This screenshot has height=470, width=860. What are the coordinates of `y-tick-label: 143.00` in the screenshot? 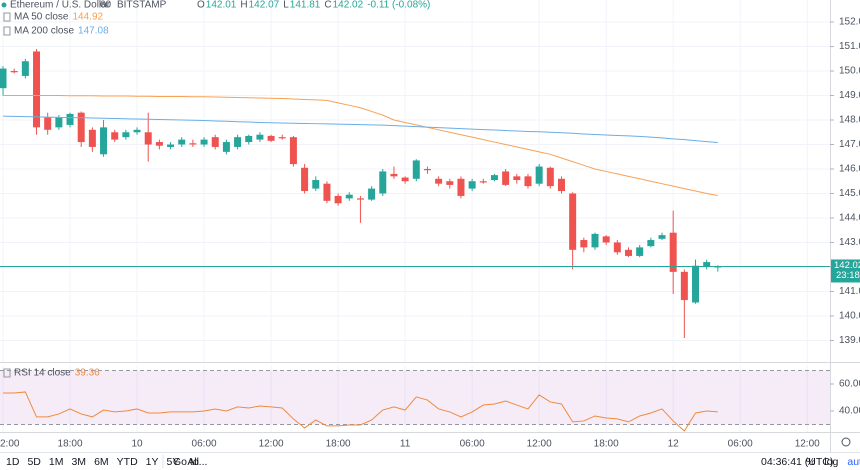 It's located at (849, 242).